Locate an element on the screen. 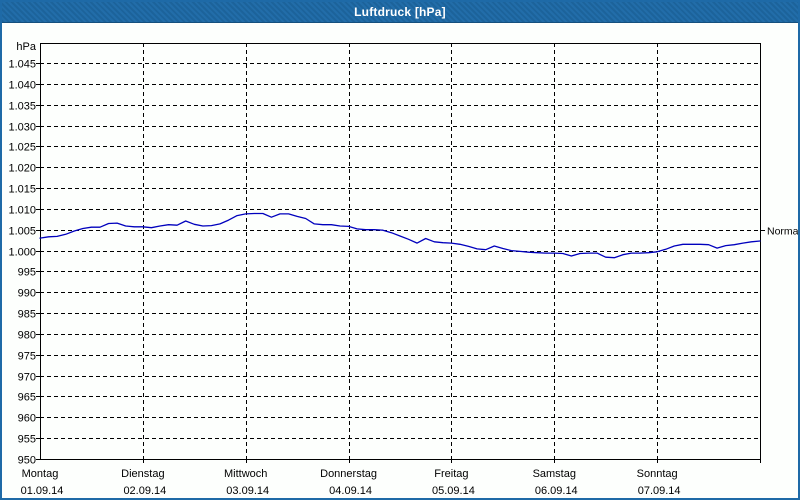 The image size is (800, 500). day-name-label: Freitag is located at coordinates (451, 474).